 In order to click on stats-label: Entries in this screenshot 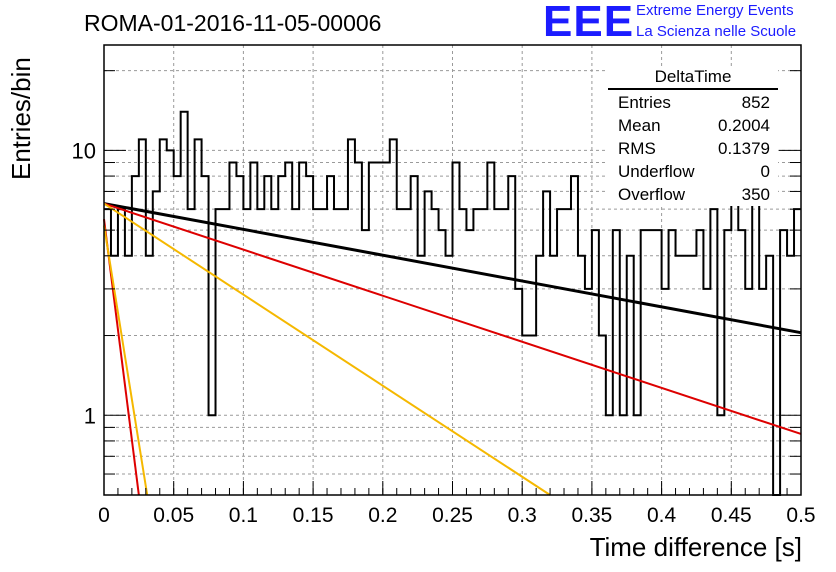, I will do `click(644, 102)`.